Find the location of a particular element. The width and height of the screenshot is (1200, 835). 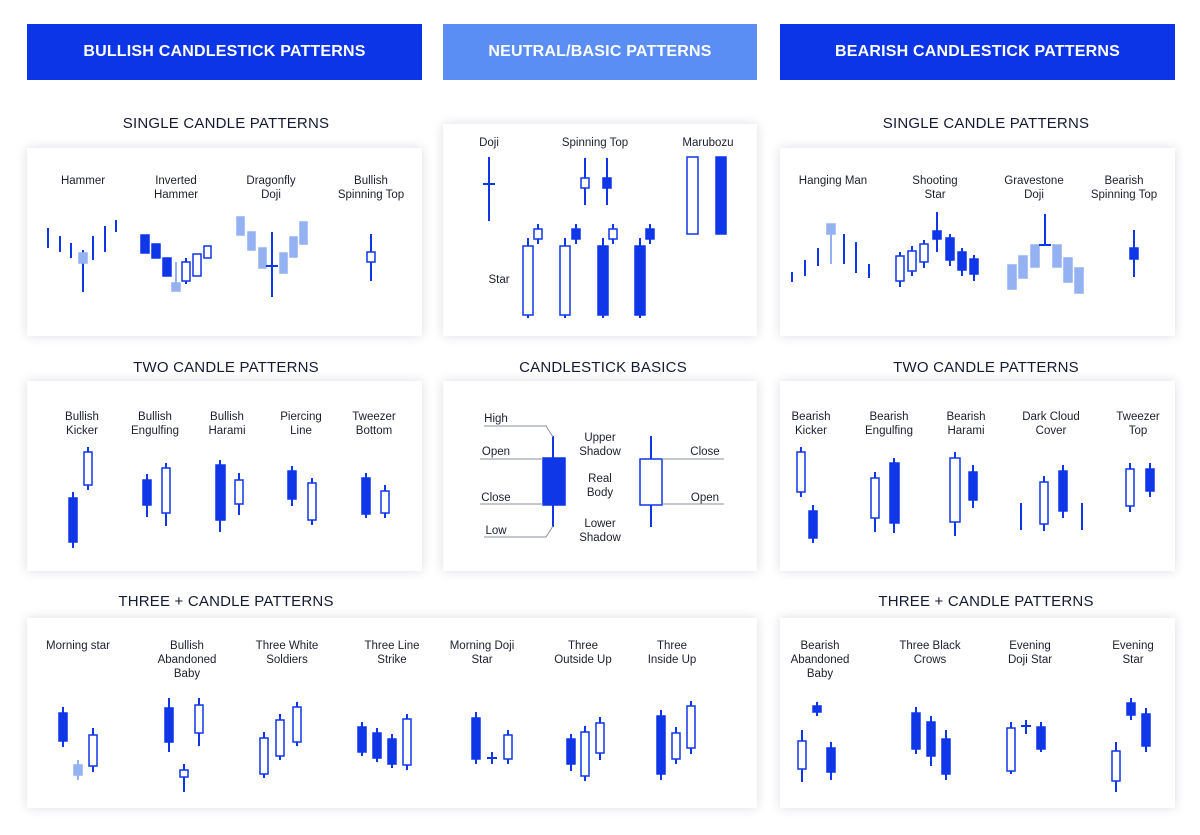

bearish-harami-candles is located at coordinates (963, 494).